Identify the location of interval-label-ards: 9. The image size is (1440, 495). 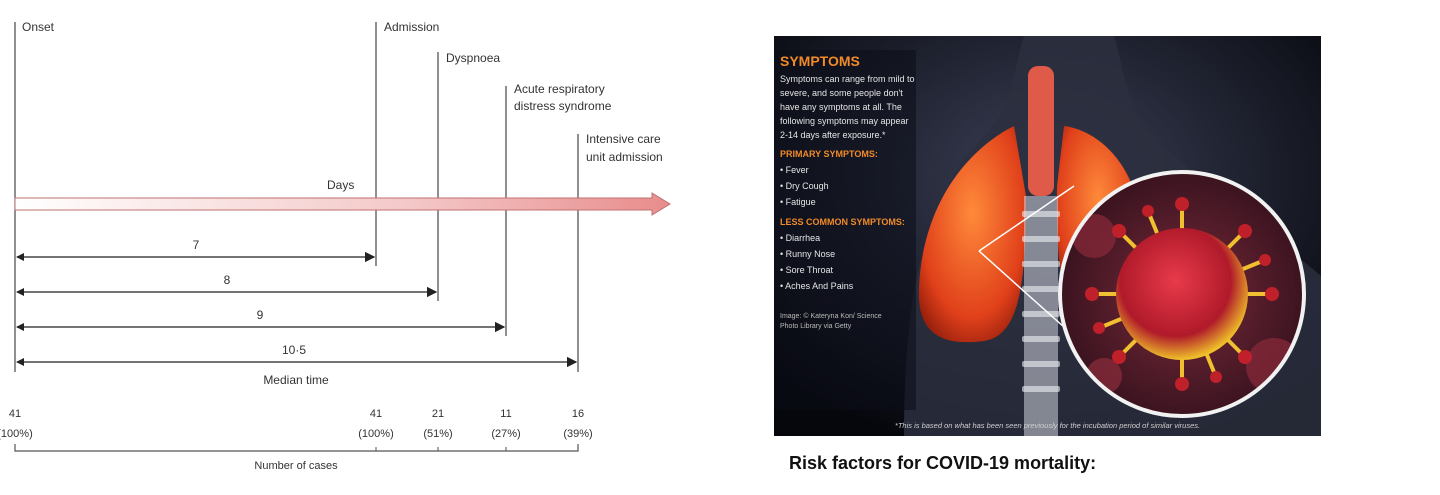
(260, 315).